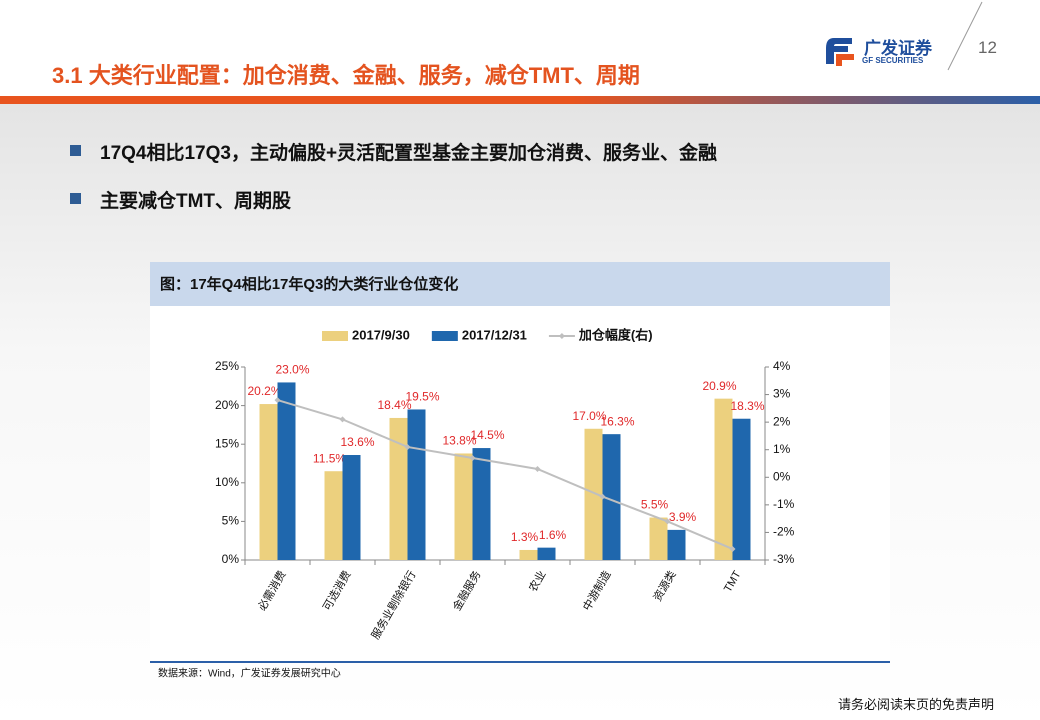 The height and width of the screenshot is (720, 1040). Describe the element at coordinates (231, 521) in the screenshot. I see `y-tick-label: 5%` at that location.